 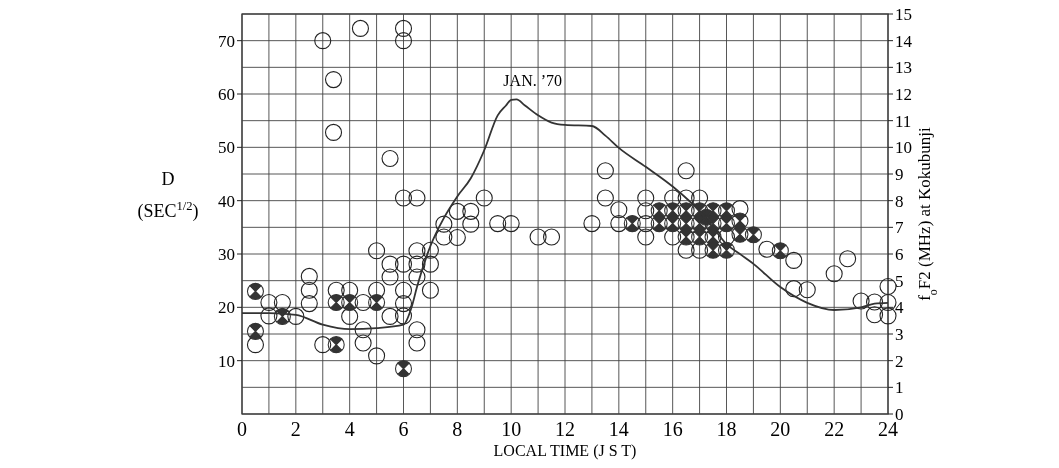 What do you see at coordinates (511, 429) in the screenshot?
I see `x-tick-label: 10` at bounding box center [511, 429].